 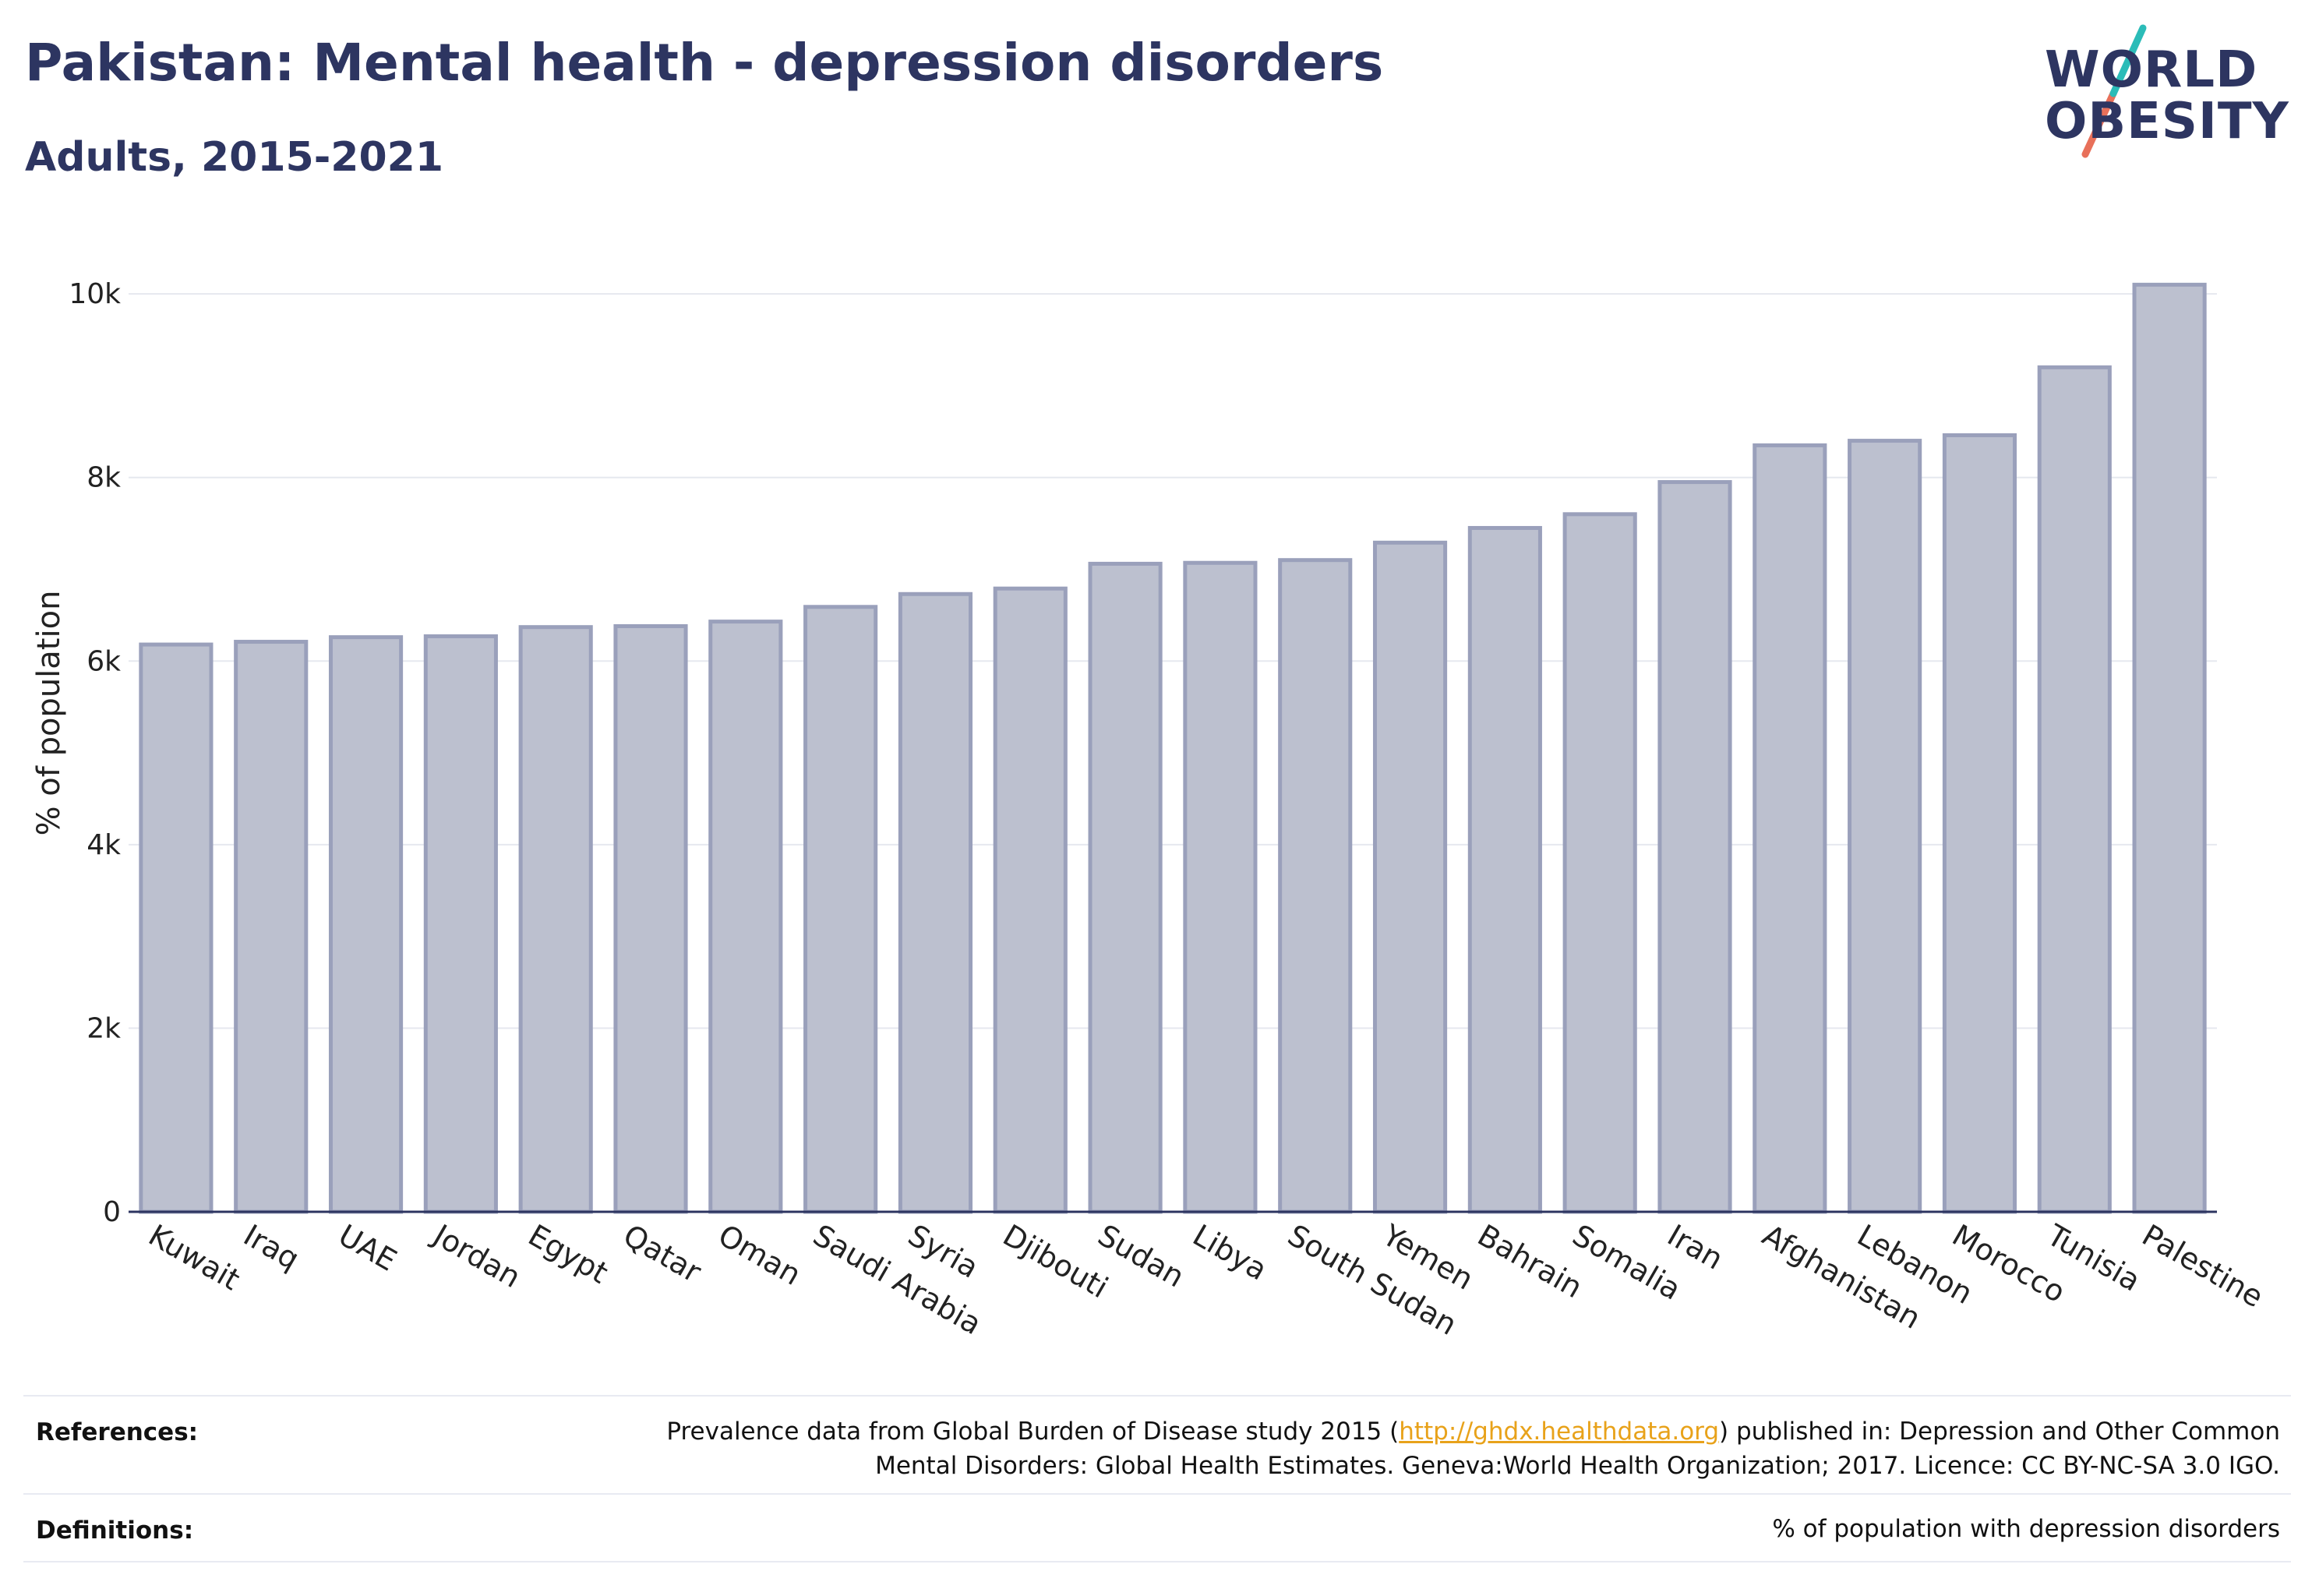 I want to click on logo-word-obesity: OBESITY, so click(x=2167, y=121).